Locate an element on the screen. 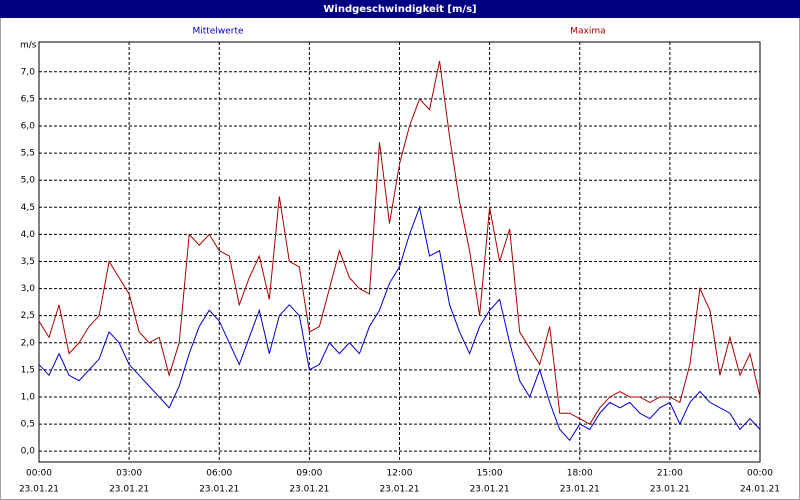 The height and width of the screenshot is (500, 800). legend-entry: Maxima is located at coordinates (587, 32).